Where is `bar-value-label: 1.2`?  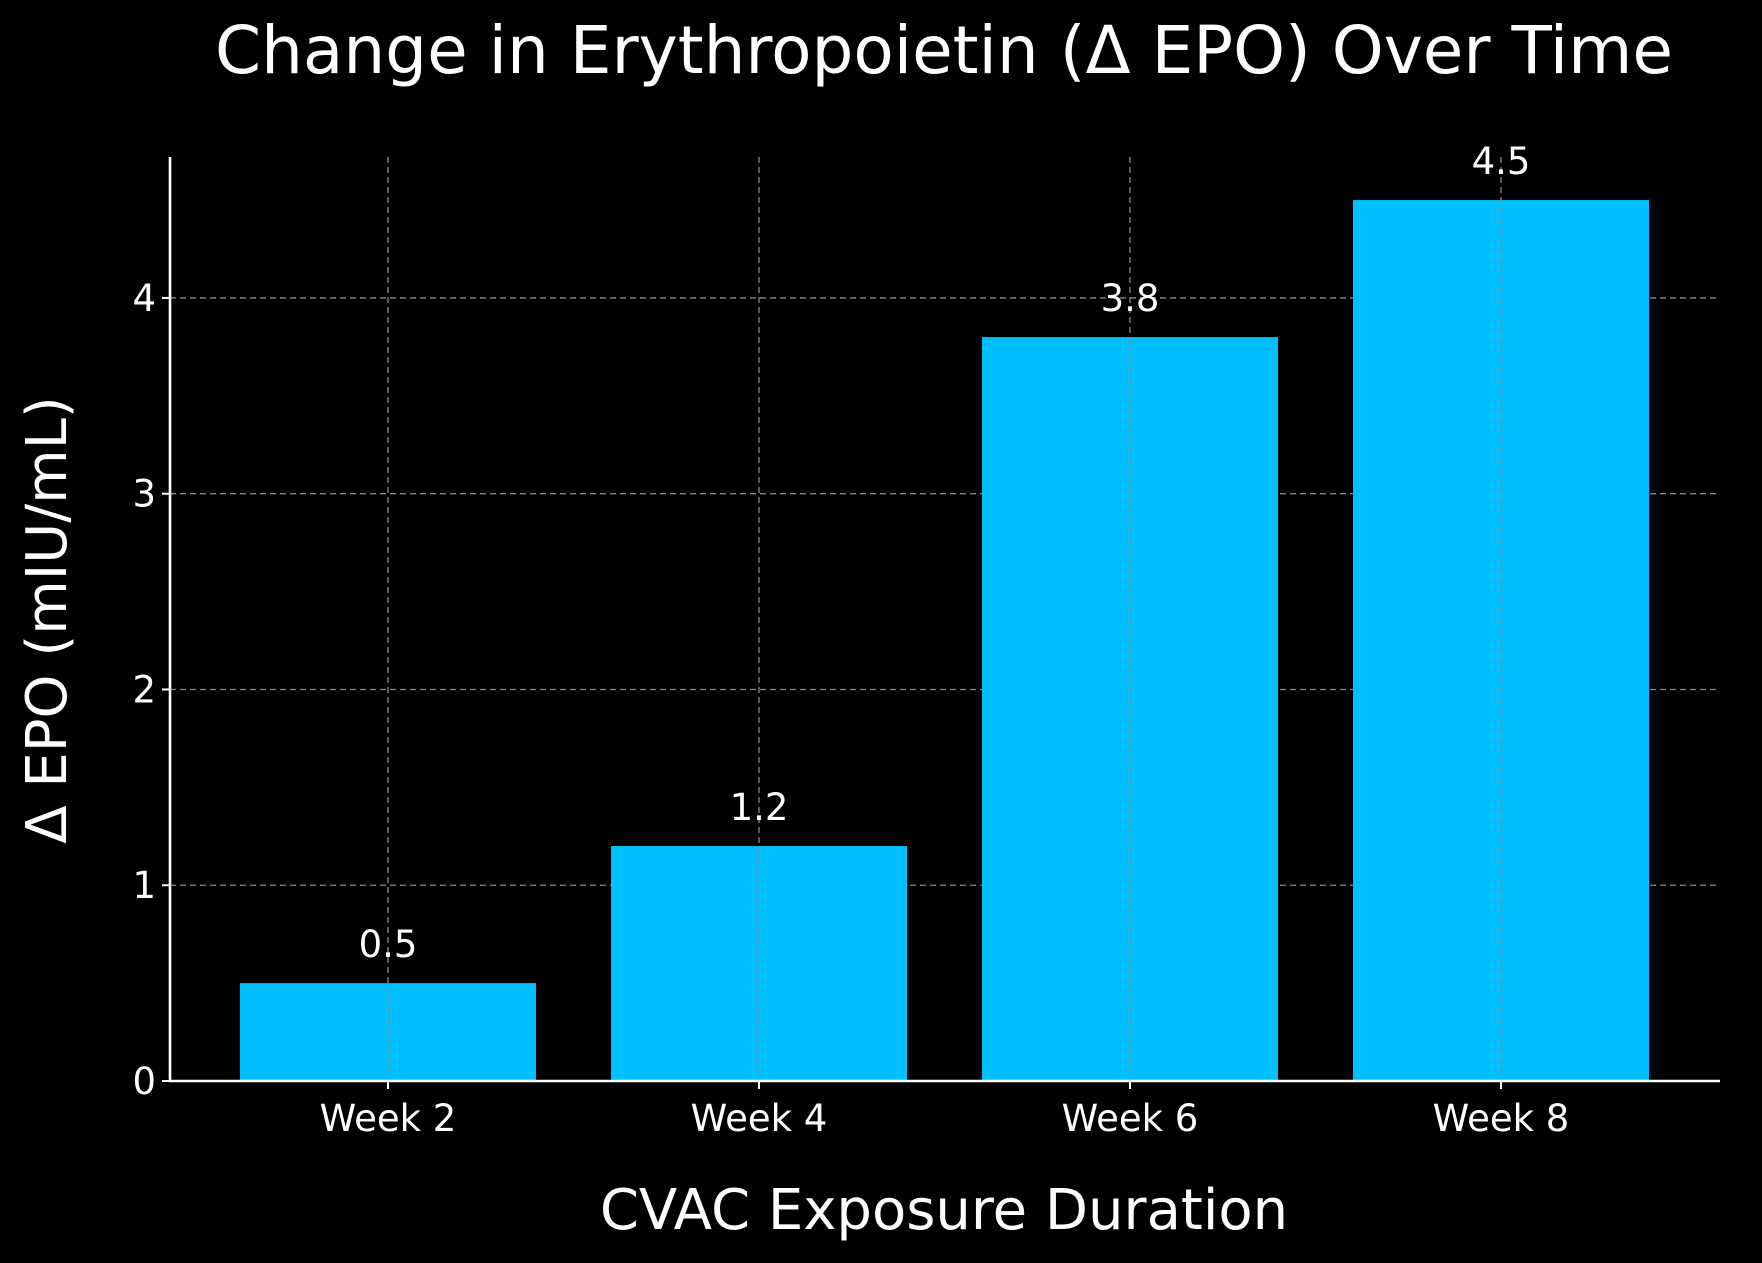
bar-value-label: 1.2 is located at coordinates (759, 807).